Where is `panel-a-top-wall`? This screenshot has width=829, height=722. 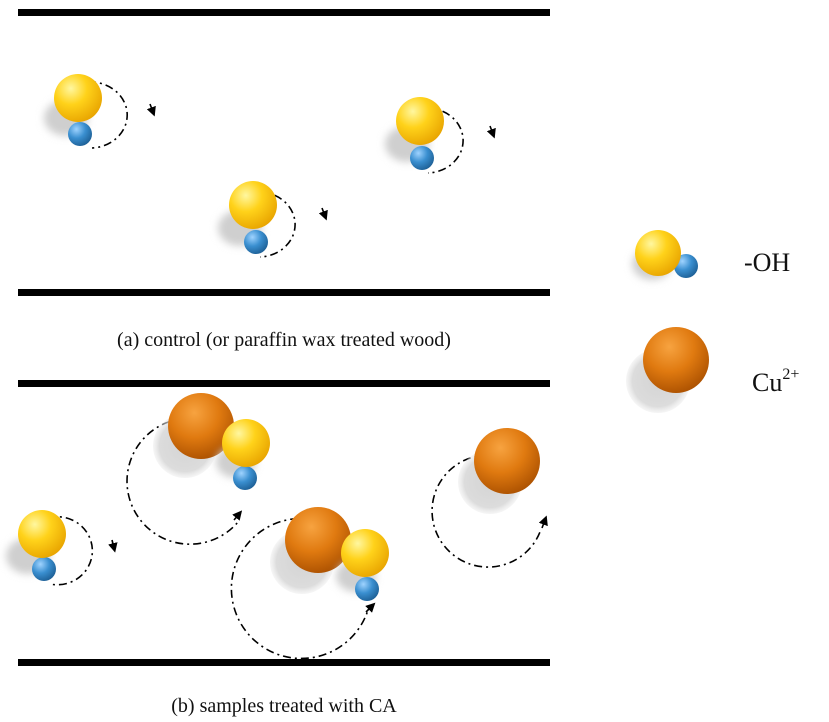 panel-a-top-wall is located at coordinates (284, 12).